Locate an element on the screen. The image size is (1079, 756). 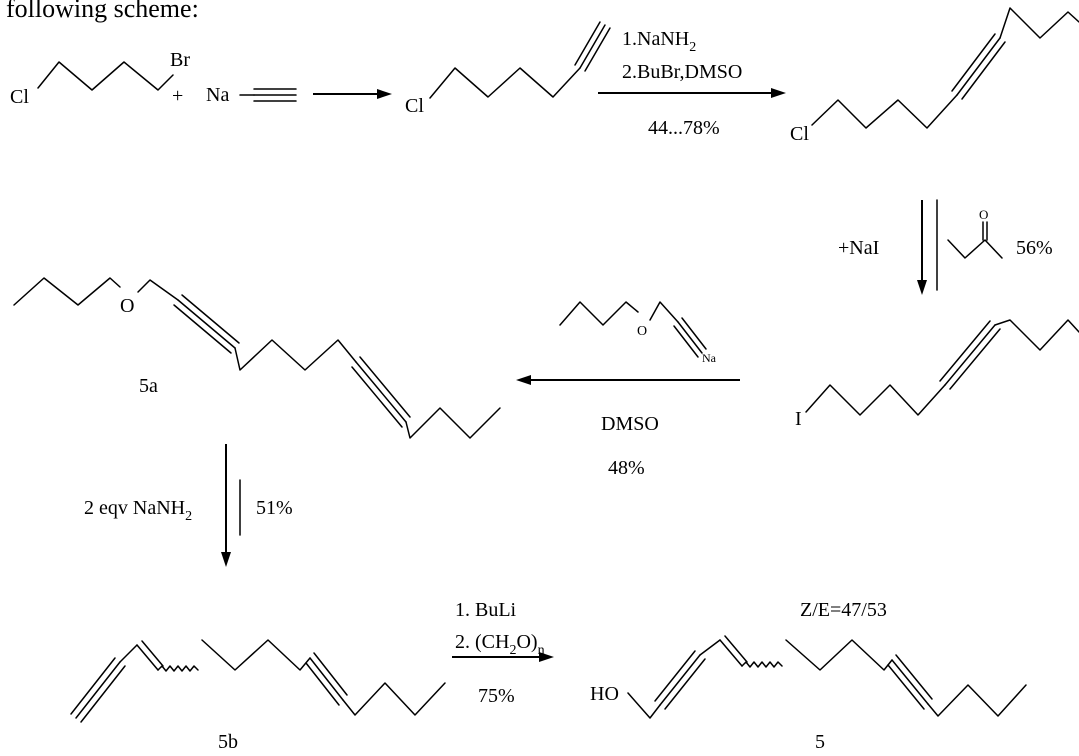
compound-5: Z/E=47/53 HO 5 is located at coordinates (808, 676).